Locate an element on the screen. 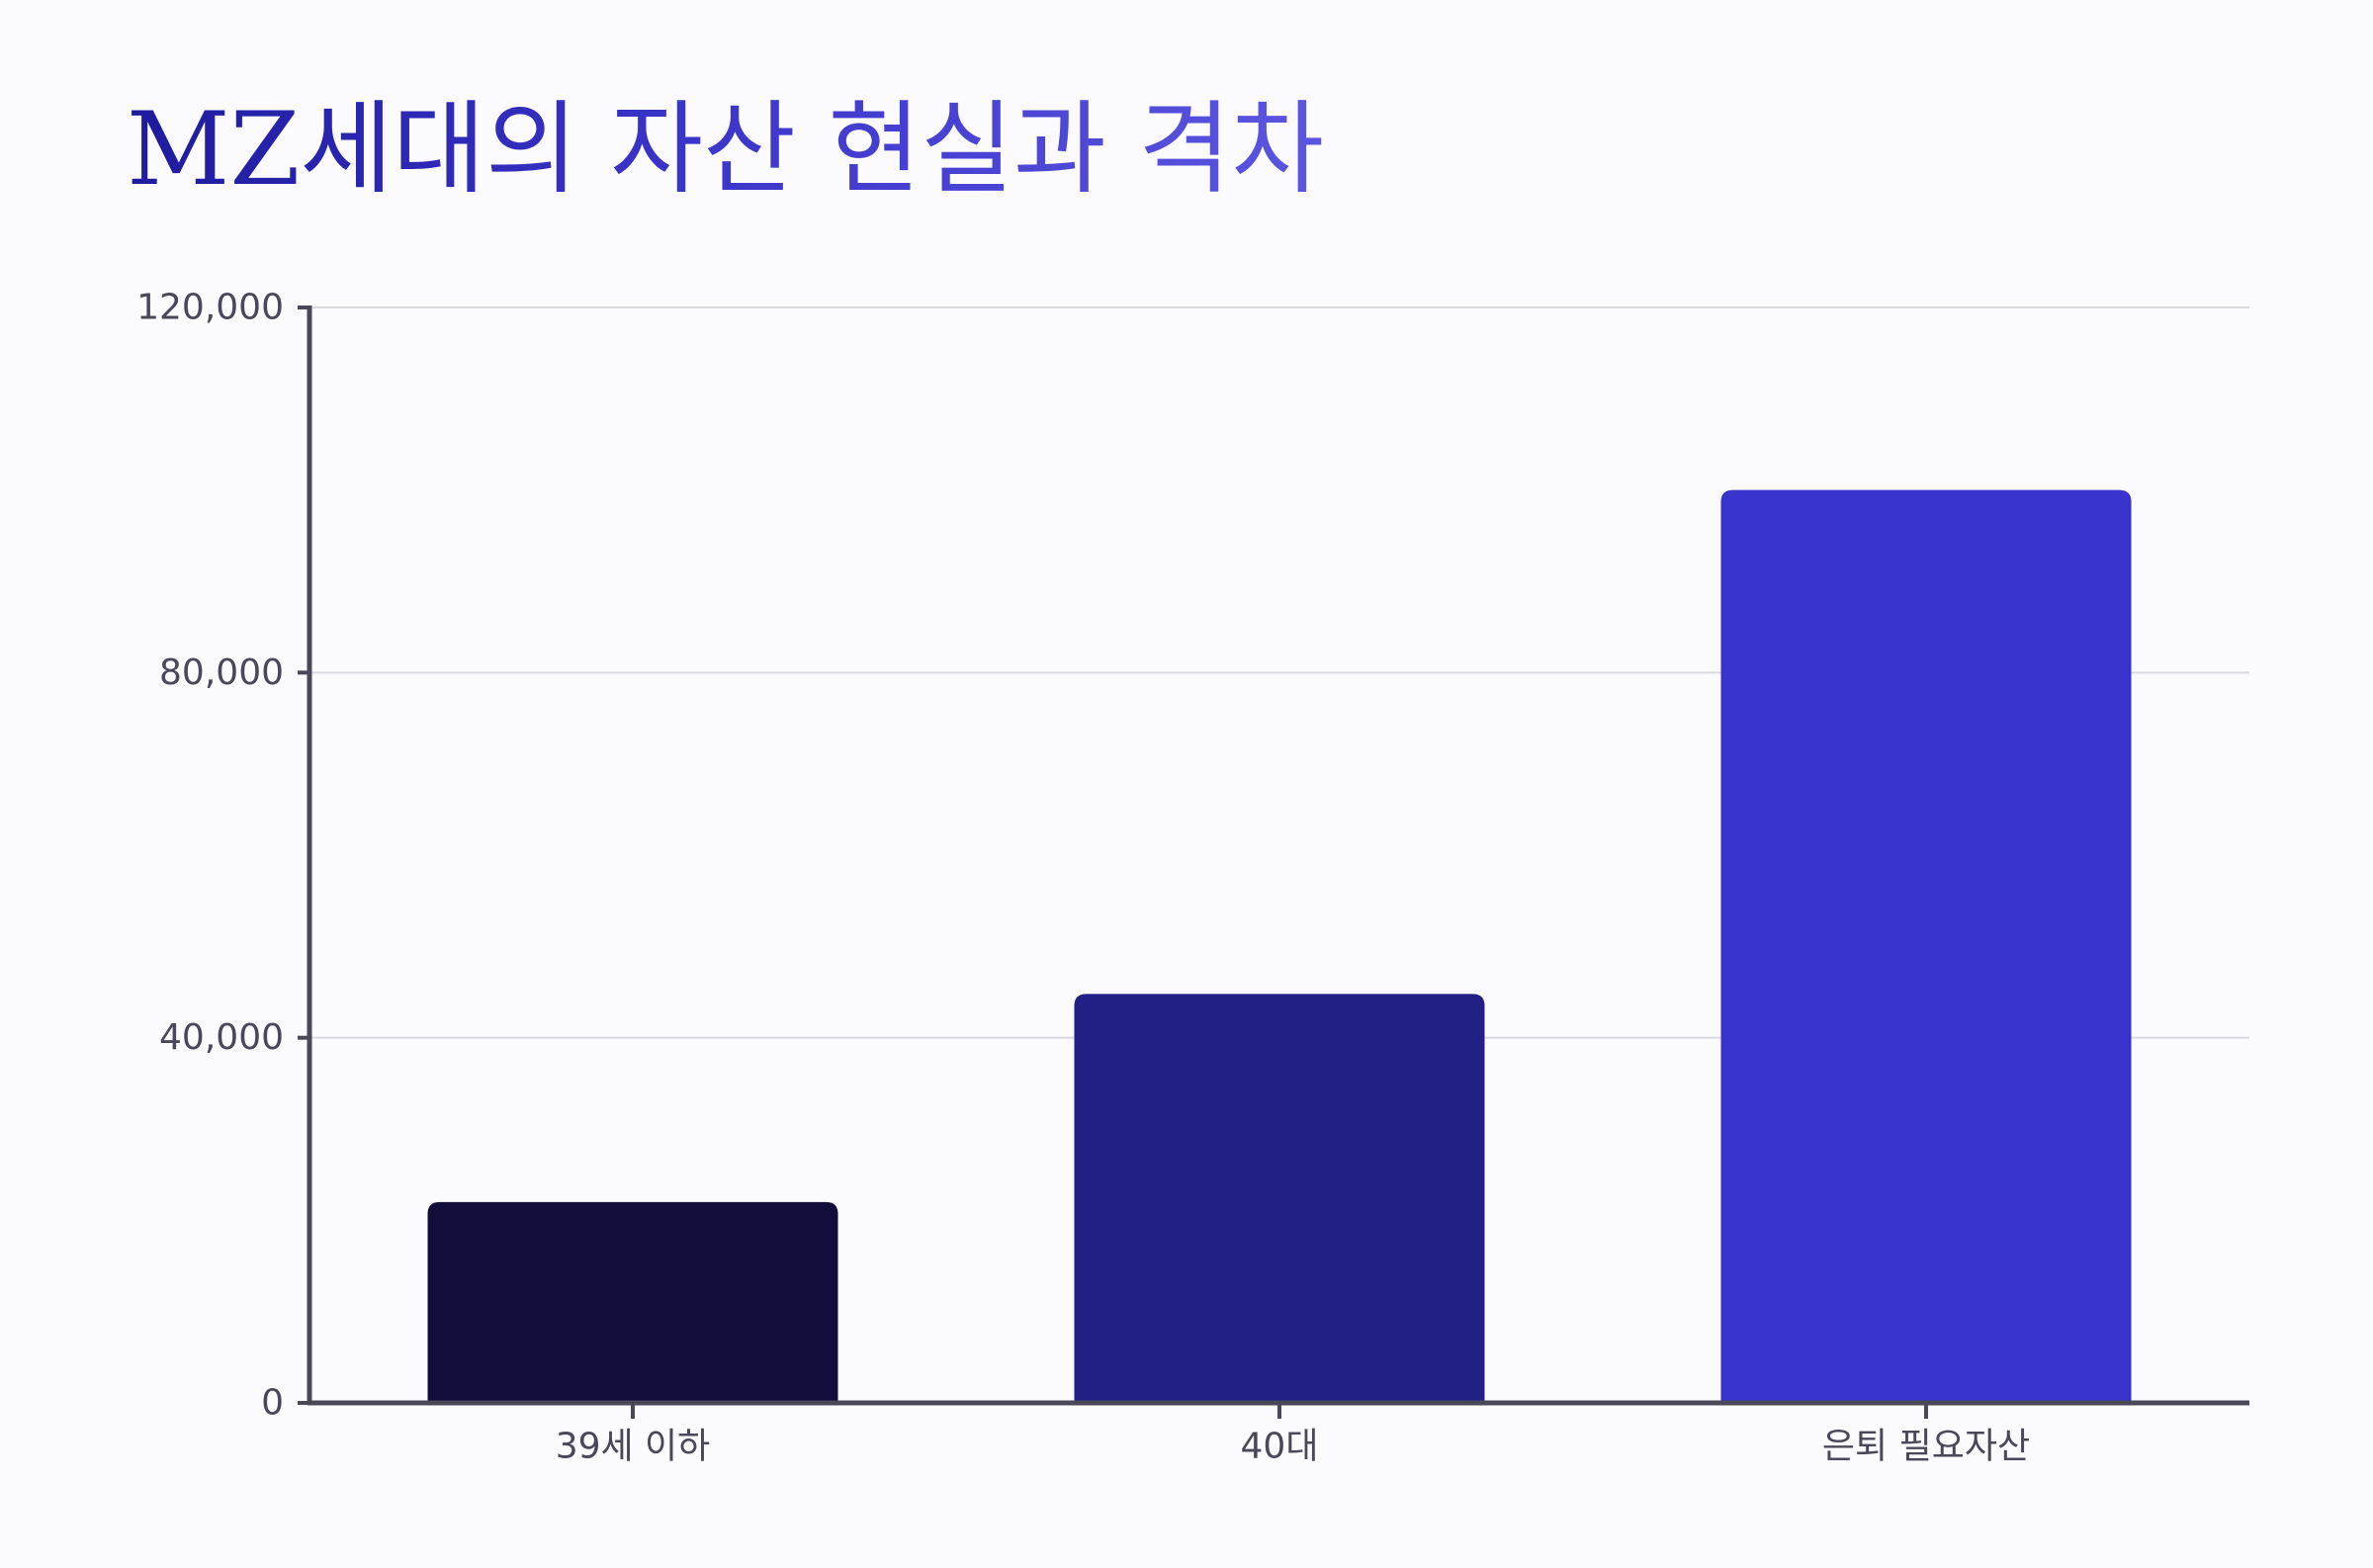  x-tick-label: 은퇴 필요자산 is located at coordinates (1926, 1447).